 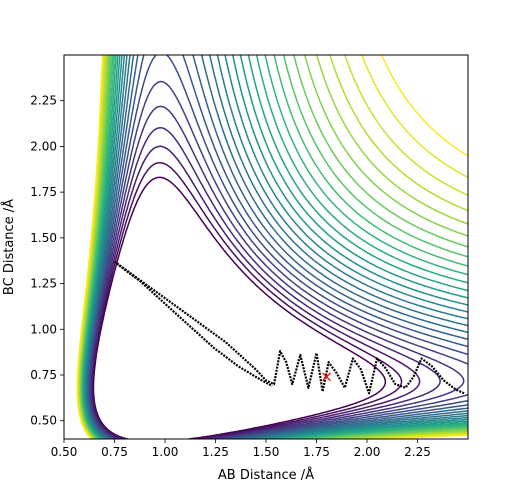 What do you see at coordinates (43, 192) in the screenshot?
I see `y-tick-label: 1.75` at bounding box center [43, 192].